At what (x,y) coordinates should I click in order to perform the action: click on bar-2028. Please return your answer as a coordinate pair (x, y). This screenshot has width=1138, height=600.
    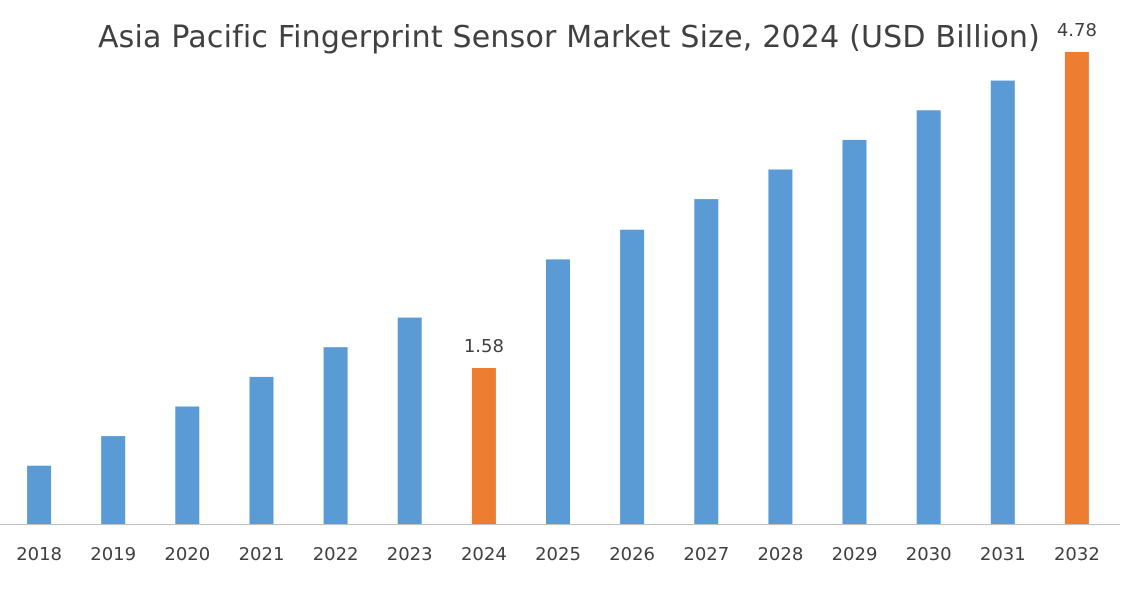
    Looking at the image, I should click on (780, 346).